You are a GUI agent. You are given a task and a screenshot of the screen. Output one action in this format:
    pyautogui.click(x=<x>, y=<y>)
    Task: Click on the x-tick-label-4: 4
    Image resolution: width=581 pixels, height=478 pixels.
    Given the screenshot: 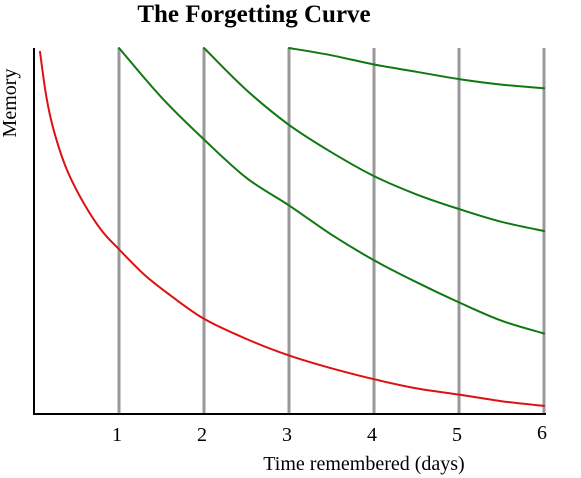 What is the action you would take?
    pyautogui.click(x=372, y=435)
    